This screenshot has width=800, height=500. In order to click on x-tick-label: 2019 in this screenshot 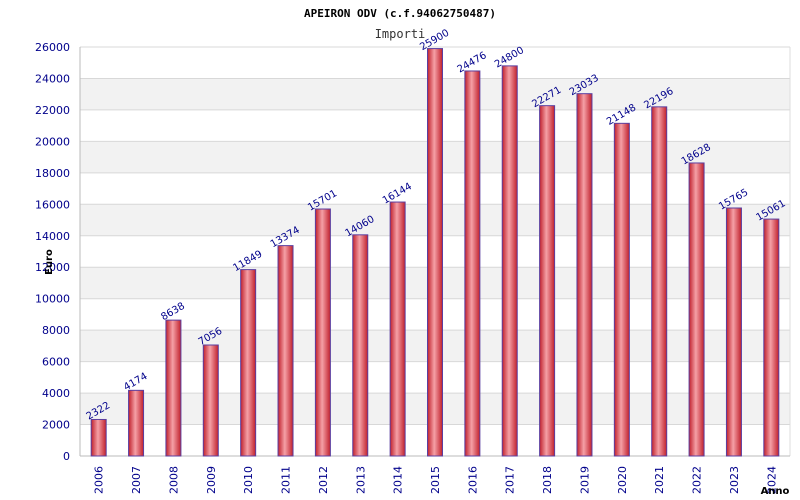, I will do `click(584, 480)`.